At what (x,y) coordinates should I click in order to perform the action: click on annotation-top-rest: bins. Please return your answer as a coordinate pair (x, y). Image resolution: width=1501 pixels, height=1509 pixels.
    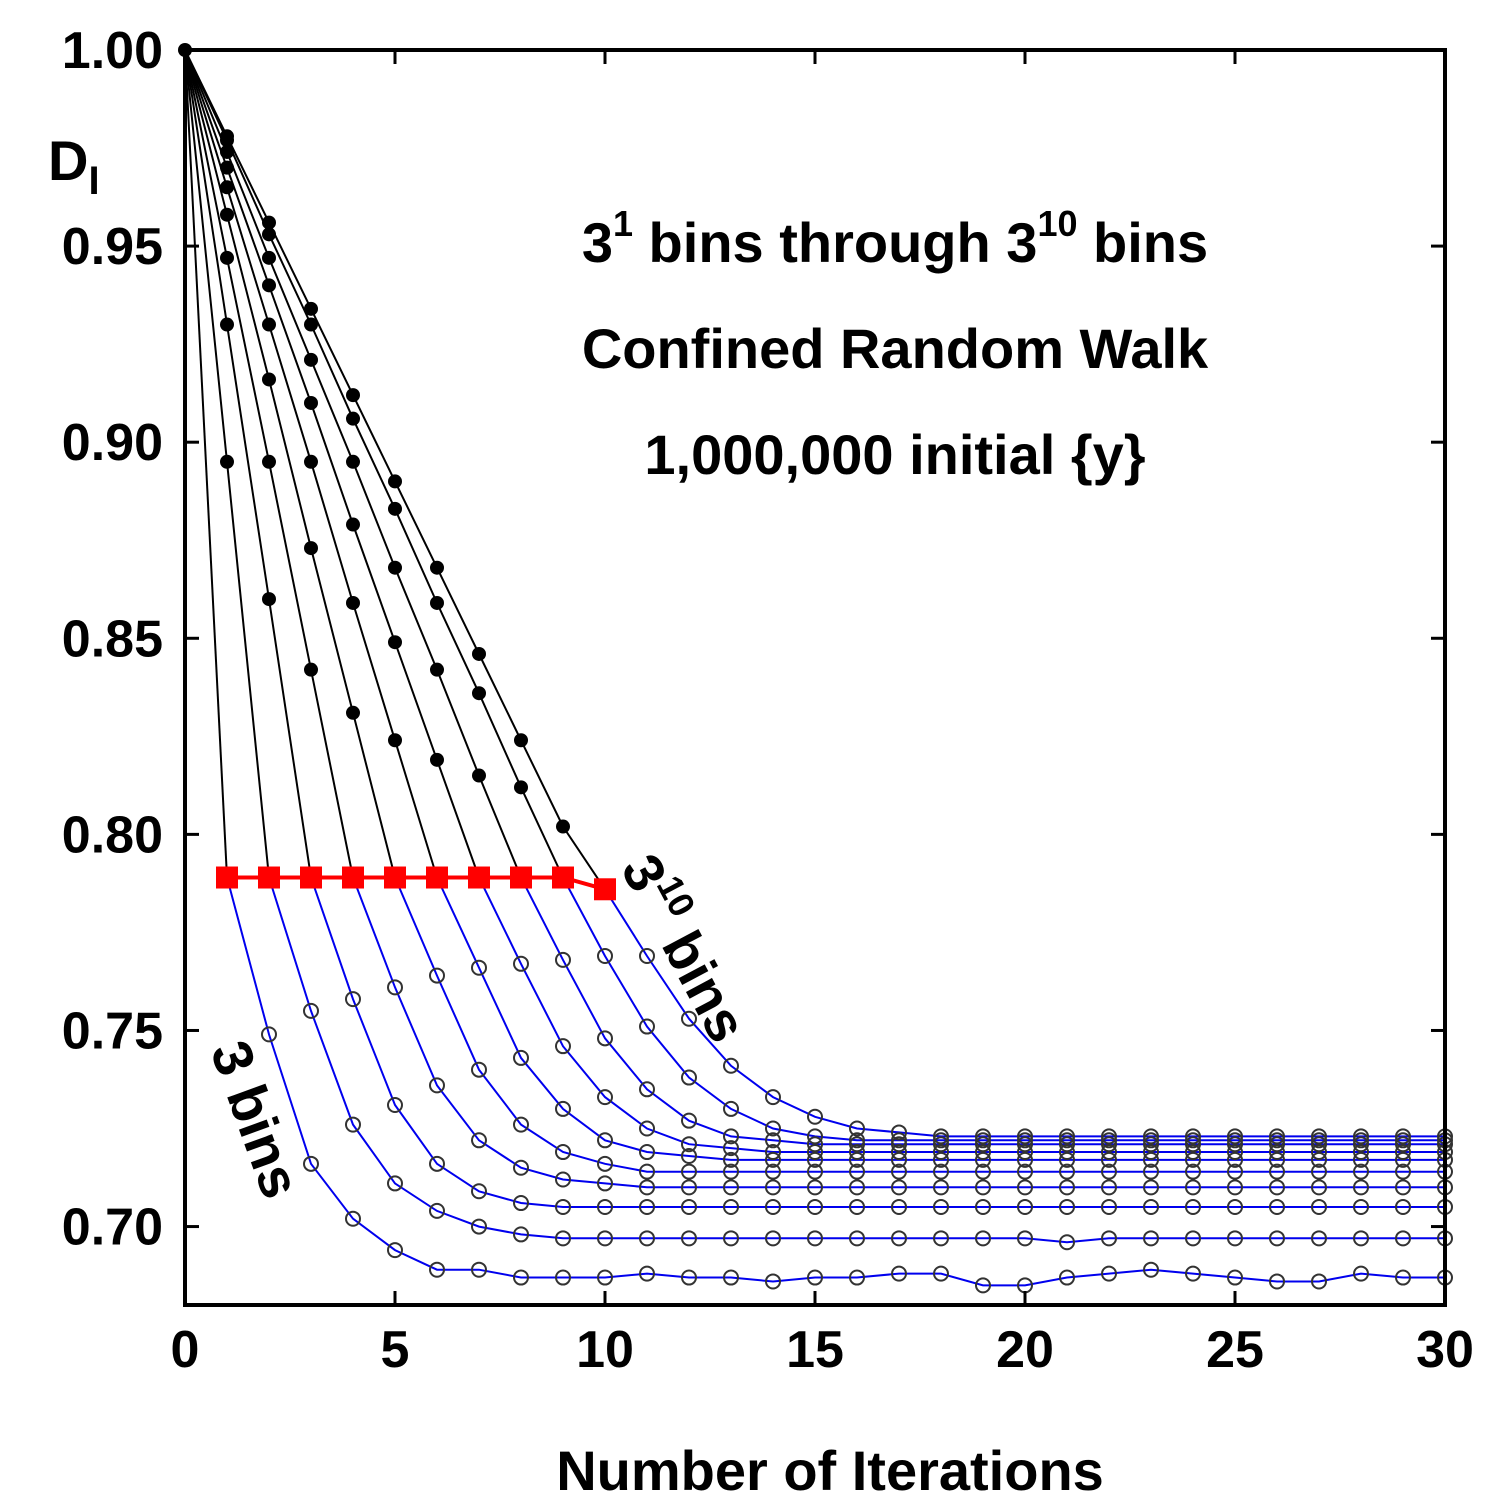
    Looking at the image, I should click on (701, 979).